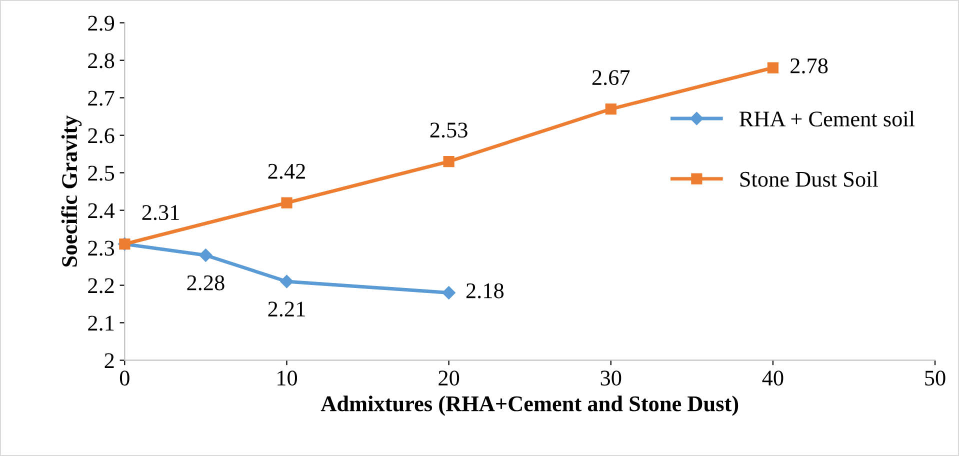 This screenshot has height=456, width=959. I want to click on data-label: 2.31, so click(160, 212).